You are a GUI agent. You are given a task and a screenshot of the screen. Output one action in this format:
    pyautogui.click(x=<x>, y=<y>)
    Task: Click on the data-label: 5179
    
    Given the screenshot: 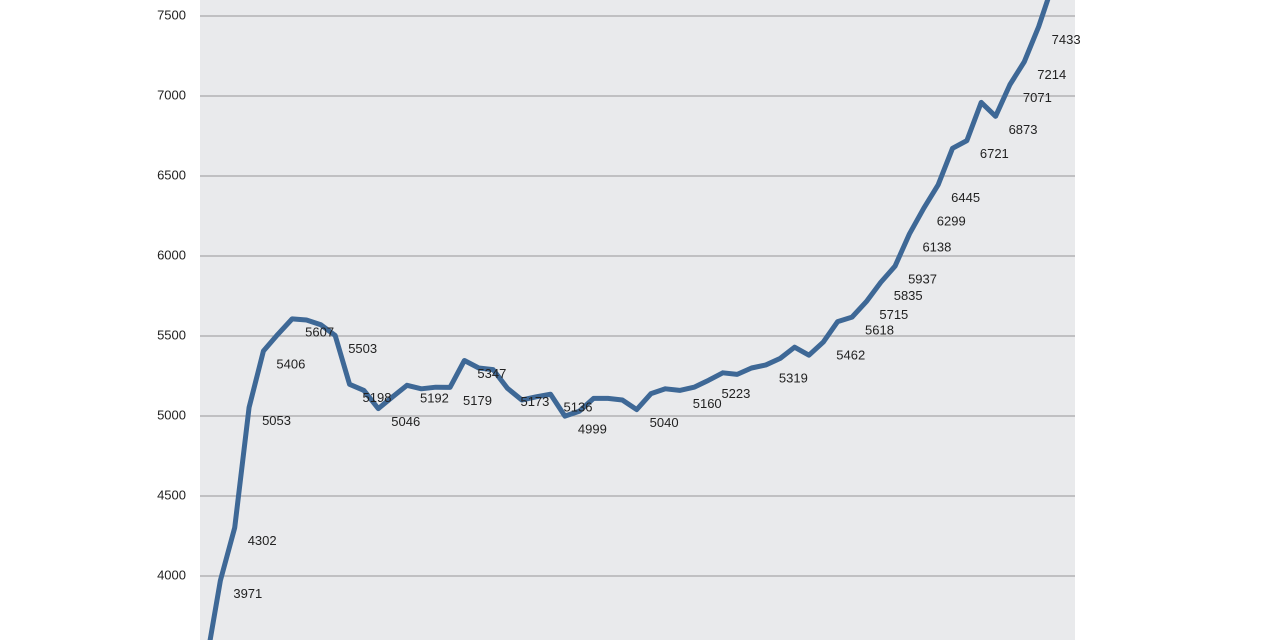 What is the action you would take?
    pyautogui.click(x=477, y=400)
    